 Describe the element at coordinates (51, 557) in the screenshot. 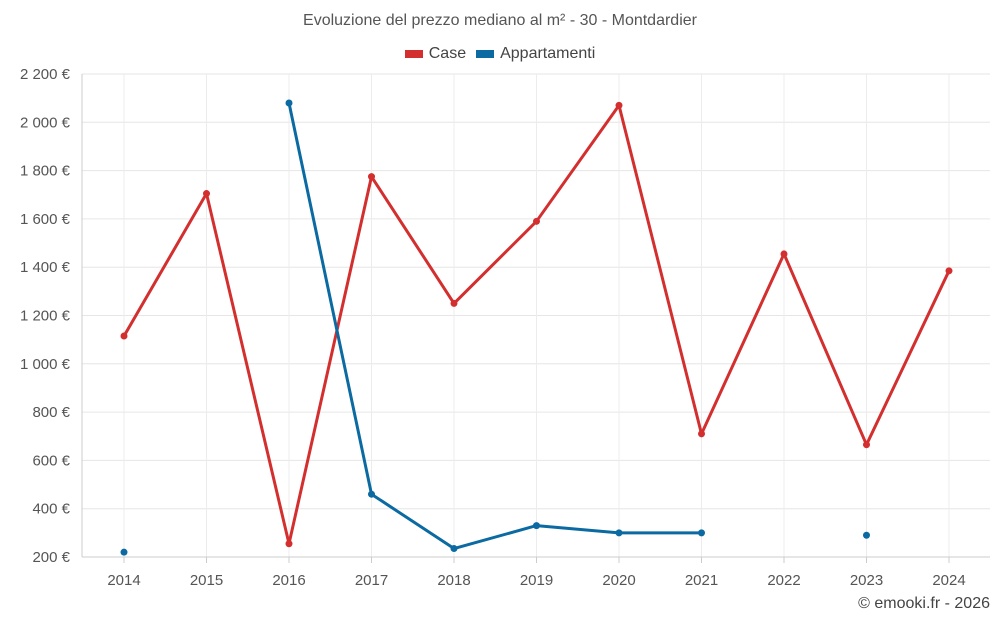

I see `y-tick-label: 200 €` at that location.